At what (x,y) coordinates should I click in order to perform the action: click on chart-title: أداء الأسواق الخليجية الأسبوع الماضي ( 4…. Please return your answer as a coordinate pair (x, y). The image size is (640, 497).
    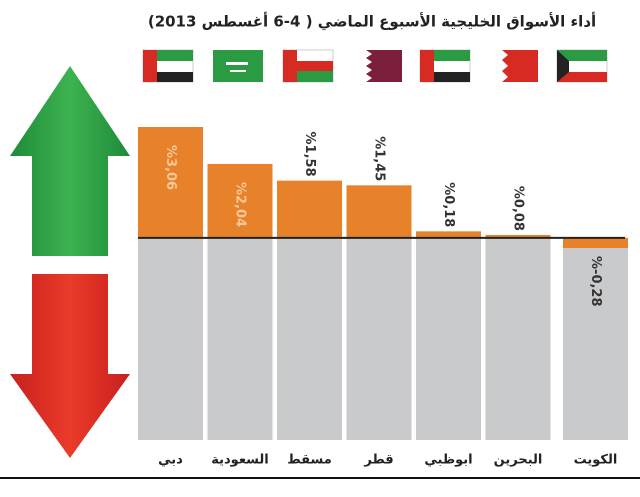
    Looking at the image, I should click on (372, 21).